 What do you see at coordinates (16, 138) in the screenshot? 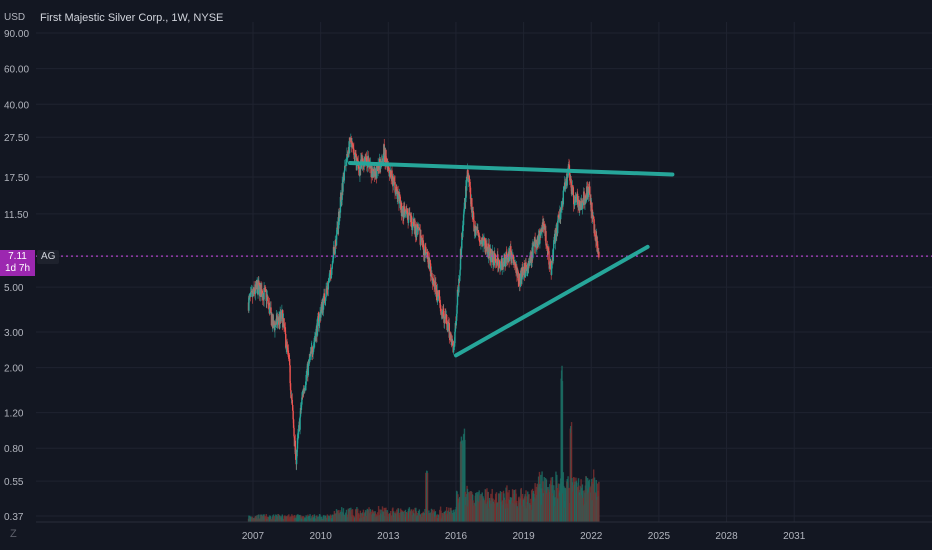
I see `y-tick-label: 27.50` at bounding box center [16, 138].